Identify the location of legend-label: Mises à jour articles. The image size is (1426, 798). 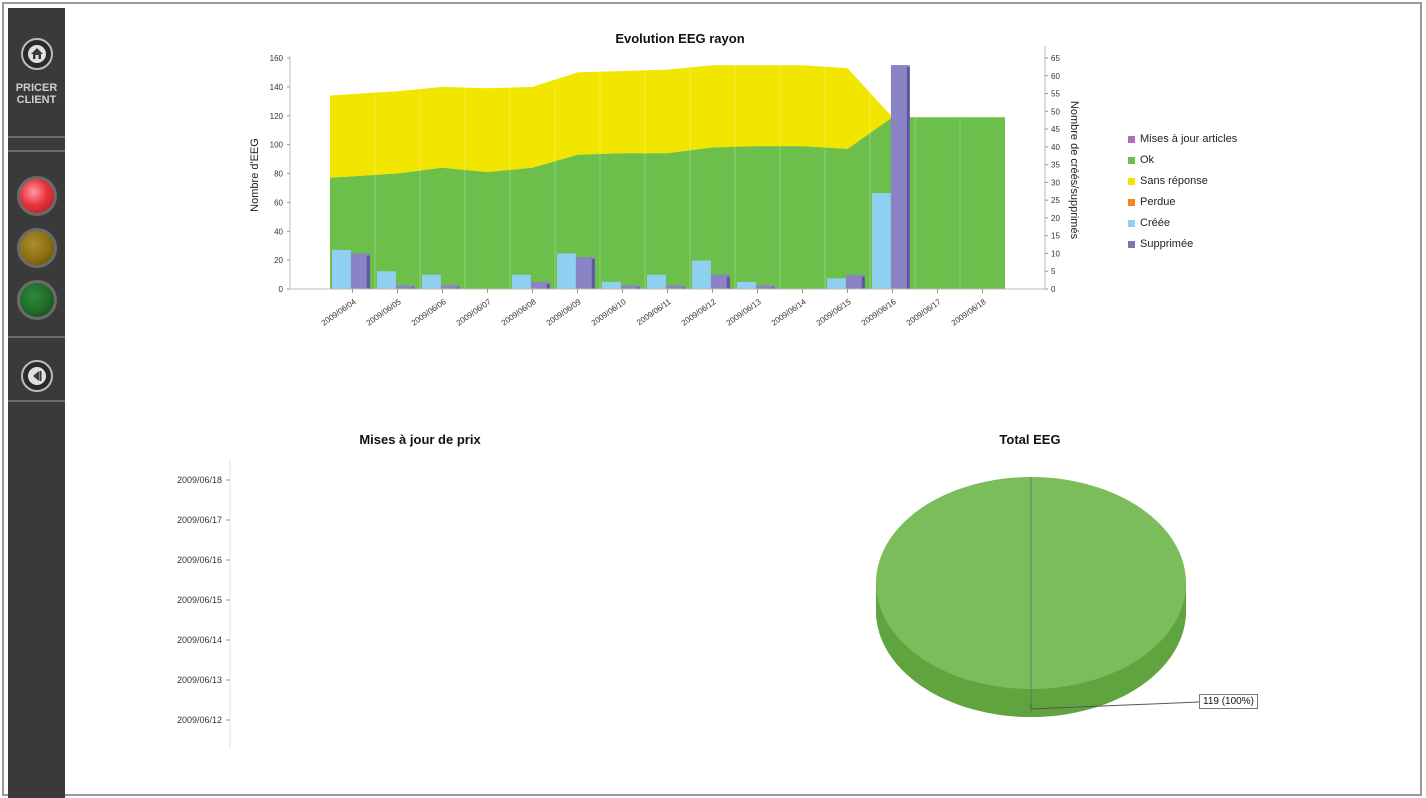
(1189, 139).